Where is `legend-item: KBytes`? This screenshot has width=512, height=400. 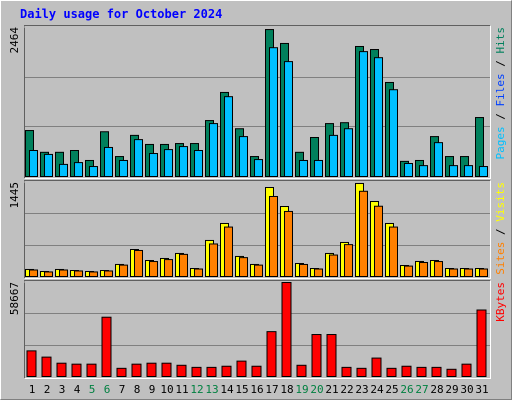 legend-item: KBytes is located at coordinates (500, 302).